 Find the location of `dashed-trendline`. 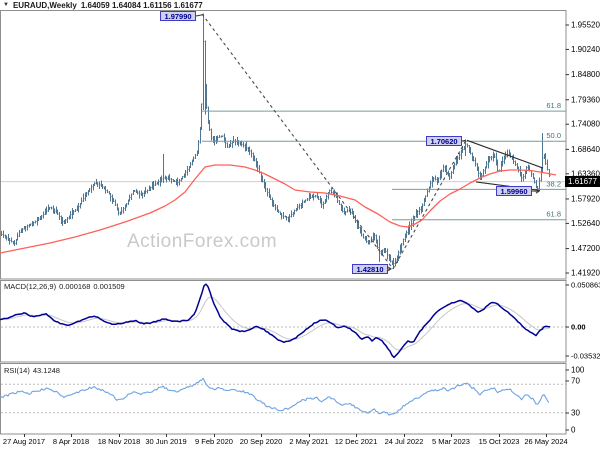

dashed-trendline is located at coordinates (429, 205).